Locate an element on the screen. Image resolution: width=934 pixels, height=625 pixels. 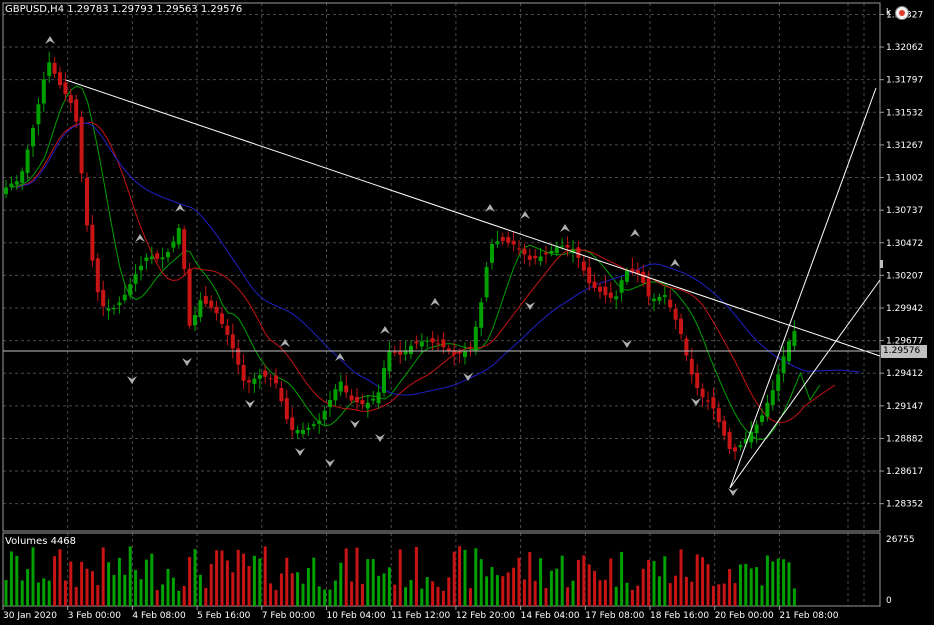
emblem-icon is located at coordinates (902, 13).